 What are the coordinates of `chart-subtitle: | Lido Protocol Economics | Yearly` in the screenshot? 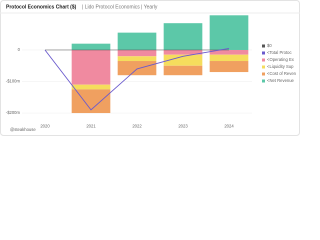 It's located at (120, 7).